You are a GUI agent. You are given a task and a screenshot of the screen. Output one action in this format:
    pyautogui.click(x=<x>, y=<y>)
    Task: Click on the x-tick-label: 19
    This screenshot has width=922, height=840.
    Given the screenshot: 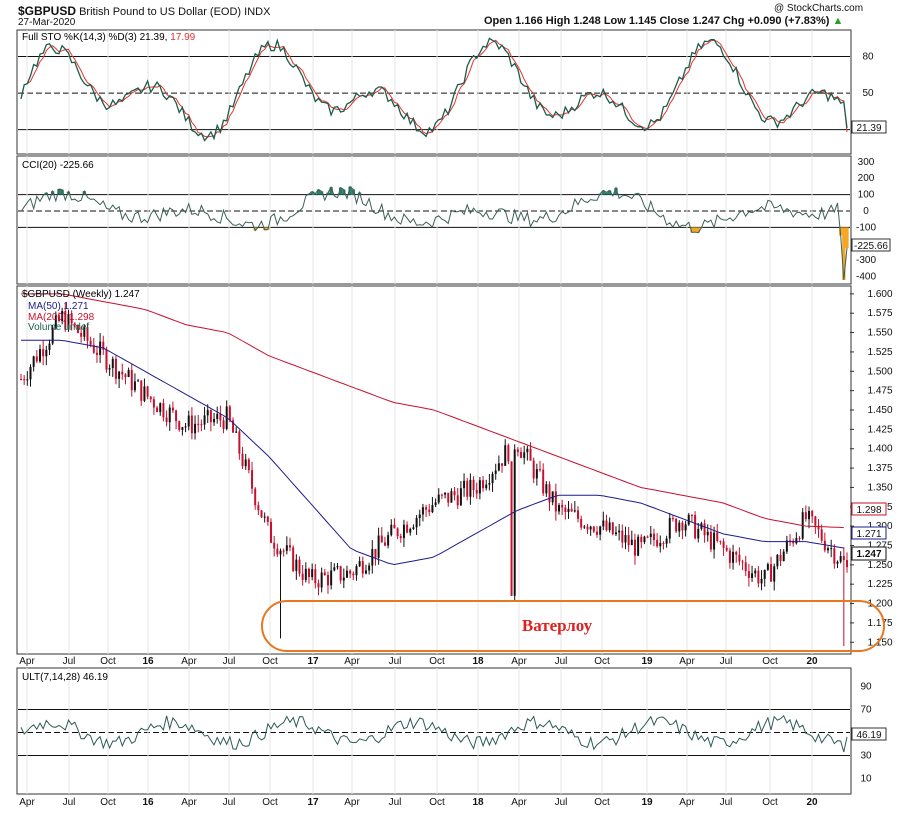 What is the action you would take?
    pyautogui.click(x=647, y=802)
    